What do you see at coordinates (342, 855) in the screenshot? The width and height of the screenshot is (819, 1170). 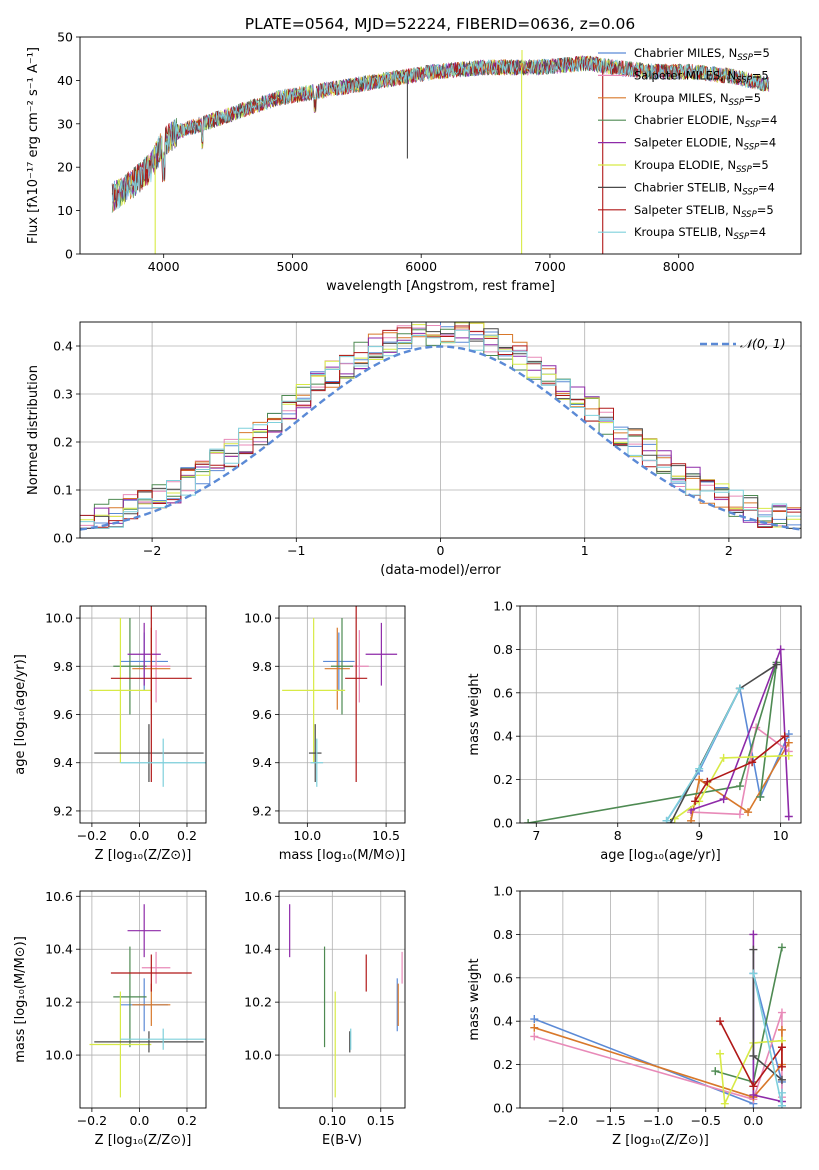 I see `x-axis-label: mass [log₁₀(M/M⊙)]` at bounding box center [342, 855].